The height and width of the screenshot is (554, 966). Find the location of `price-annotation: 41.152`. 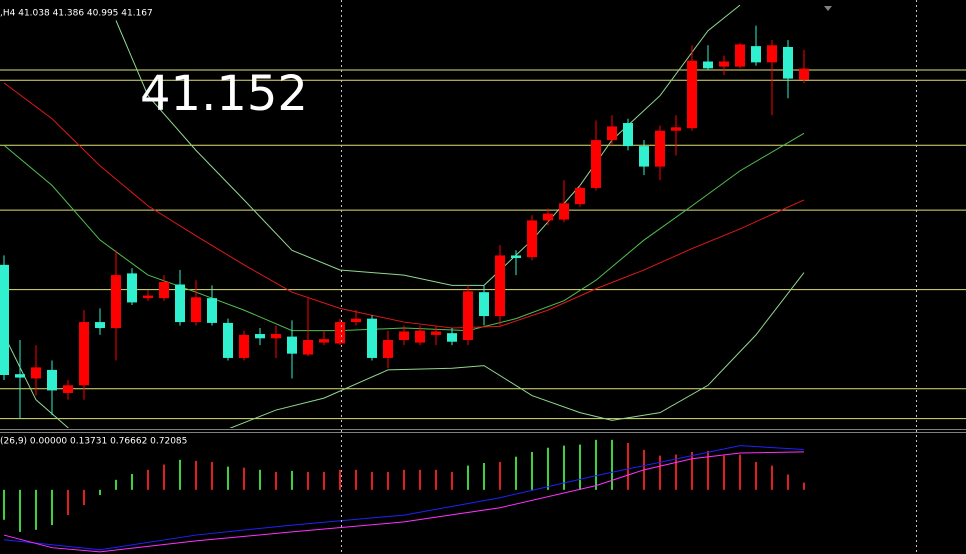

price-annotation: 41.152 is located at coordinates (224, 94).